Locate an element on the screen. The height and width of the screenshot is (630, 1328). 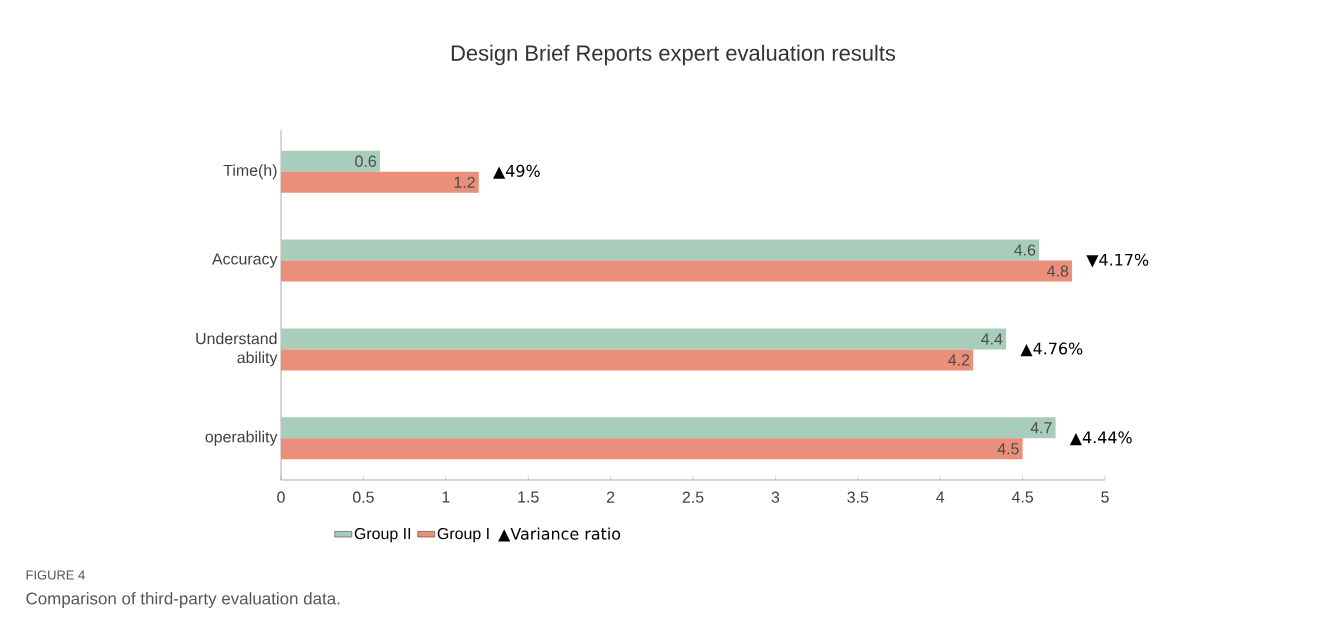
y-tick-label: Understand ability is located at coordinates (237, 349).